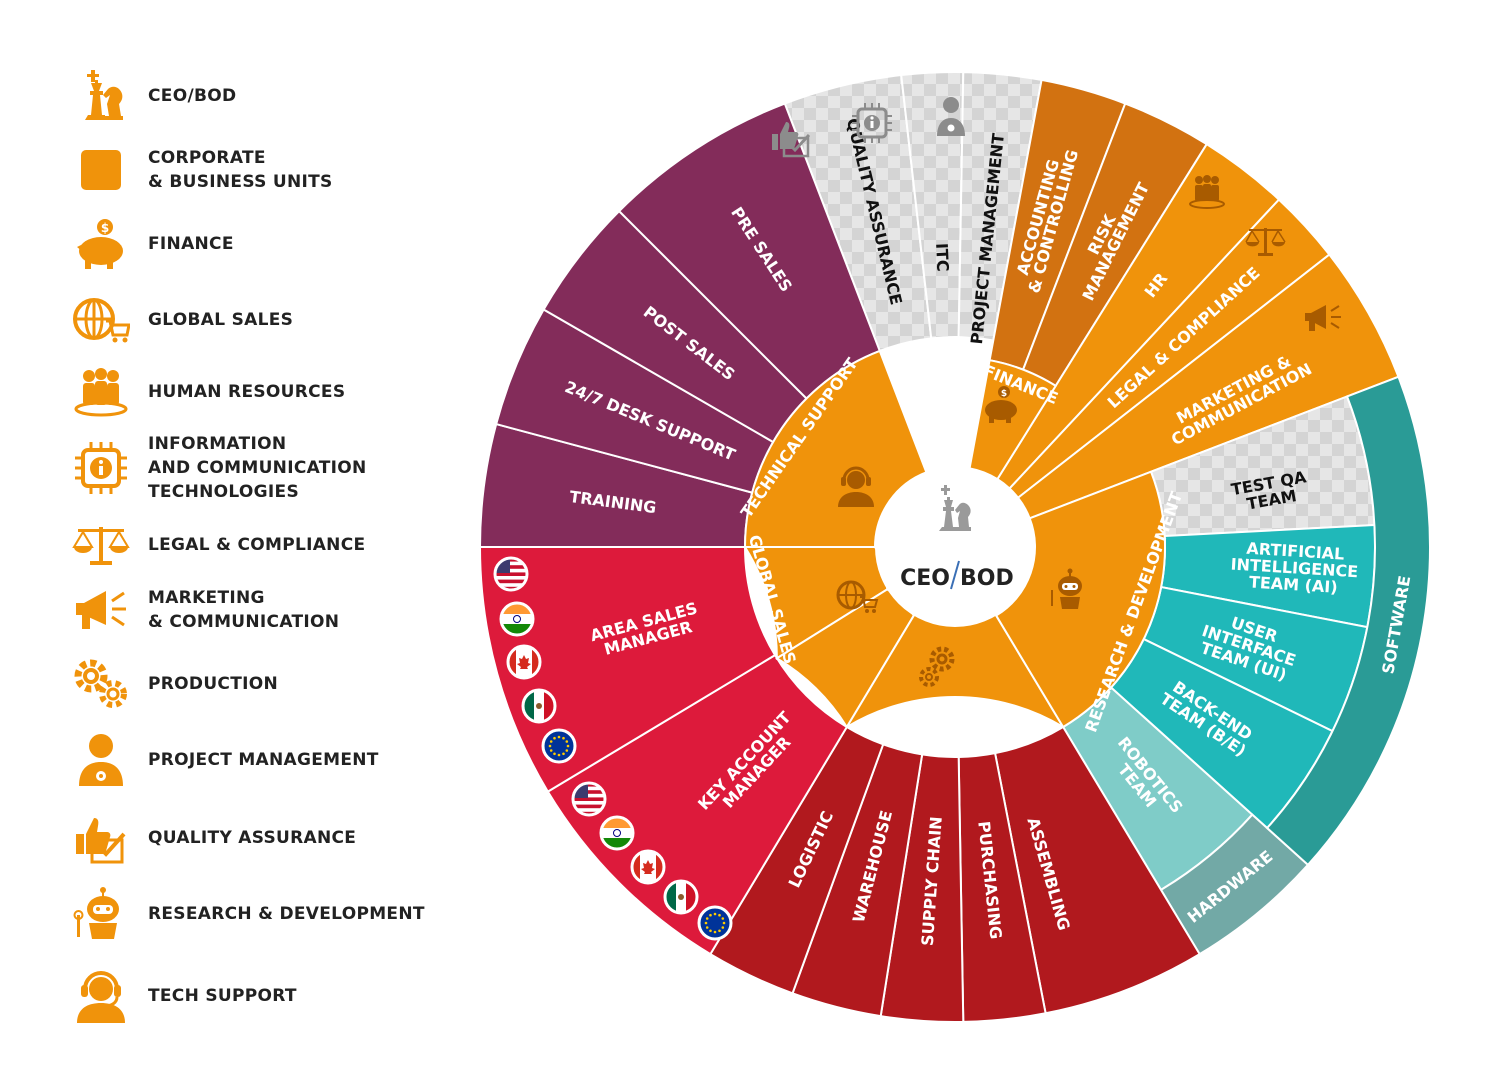  What do you see at coordinates (1294, 568) in the screenshot?
I see `label-ai: ARTIFICIALINTELLIGENCETEAM (AI)` at bounding box center [1294, 568].